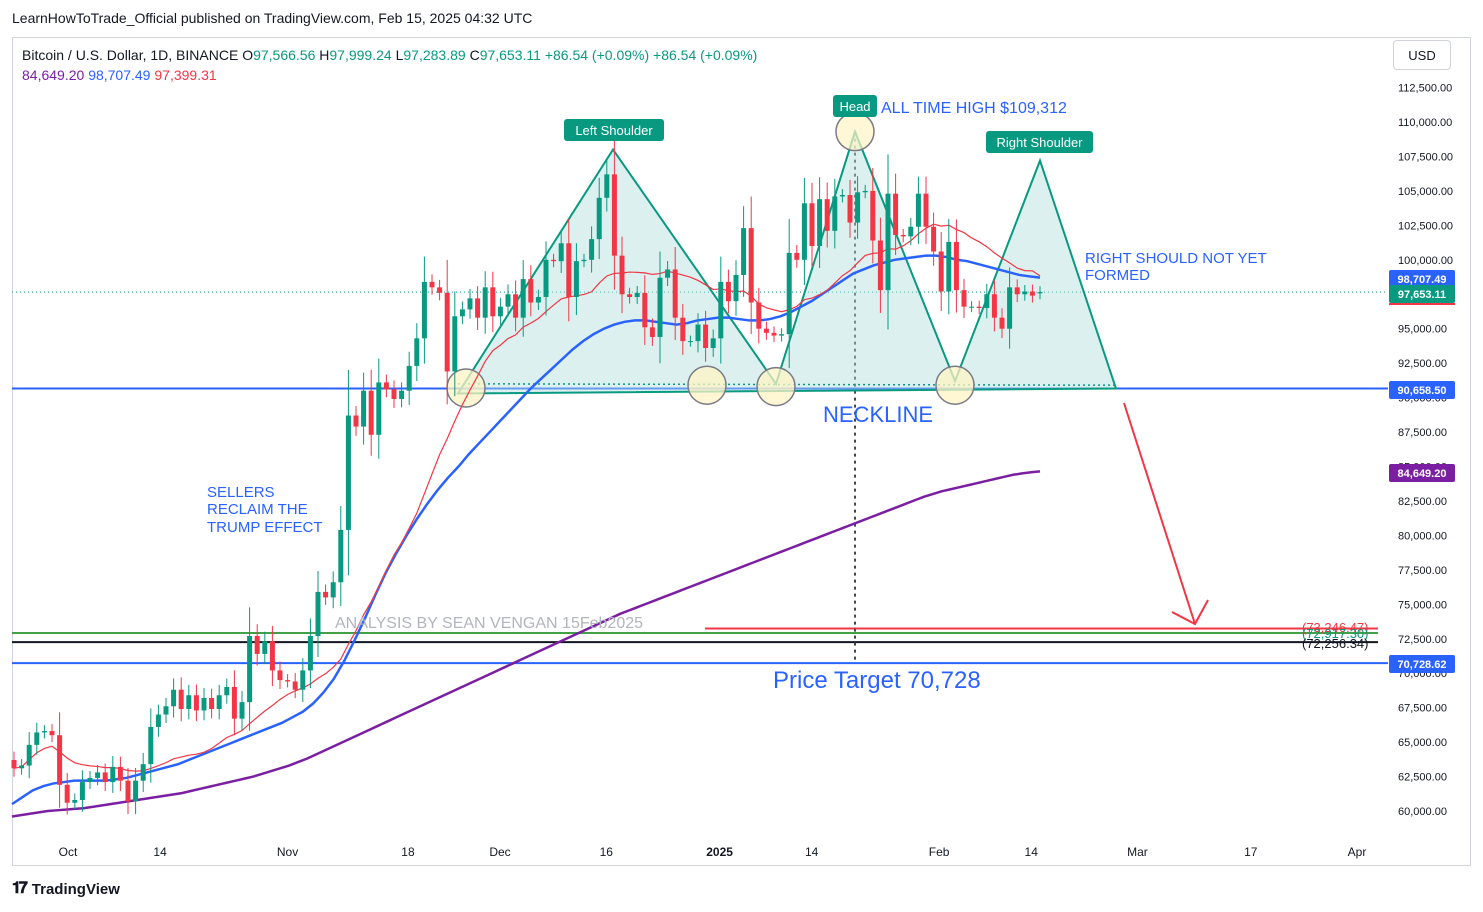 This screenshot has width=1483, height=912. Describe the element at coordinates (130, 55) in the screenshot. I see `symbol-title: Bitcoin / U.S. Dollar, 1D, BINANCE` at that location.